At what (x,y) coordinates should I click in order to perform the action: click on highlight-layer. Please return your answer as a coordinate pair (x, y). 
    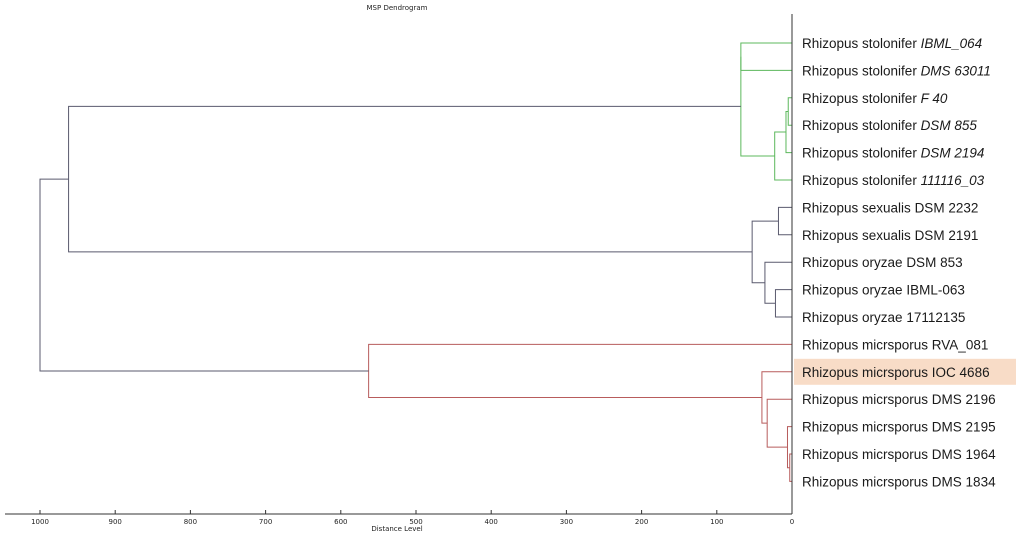
    Looking at the image, I should click on (905, 371).